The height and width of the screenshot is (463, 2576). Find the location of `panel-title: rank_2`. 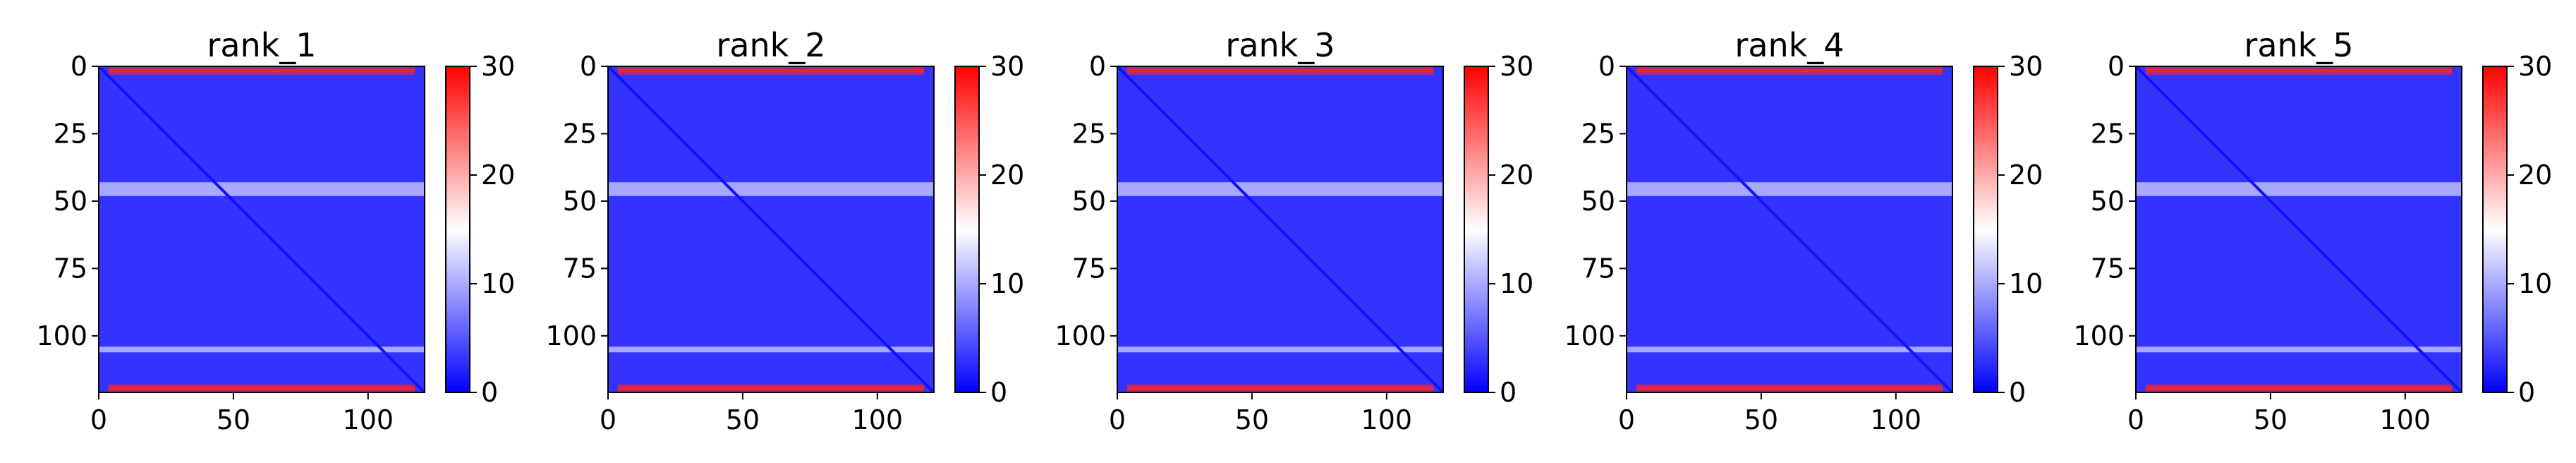

panel-title: rank_2 is located at coordinates (771, 45).